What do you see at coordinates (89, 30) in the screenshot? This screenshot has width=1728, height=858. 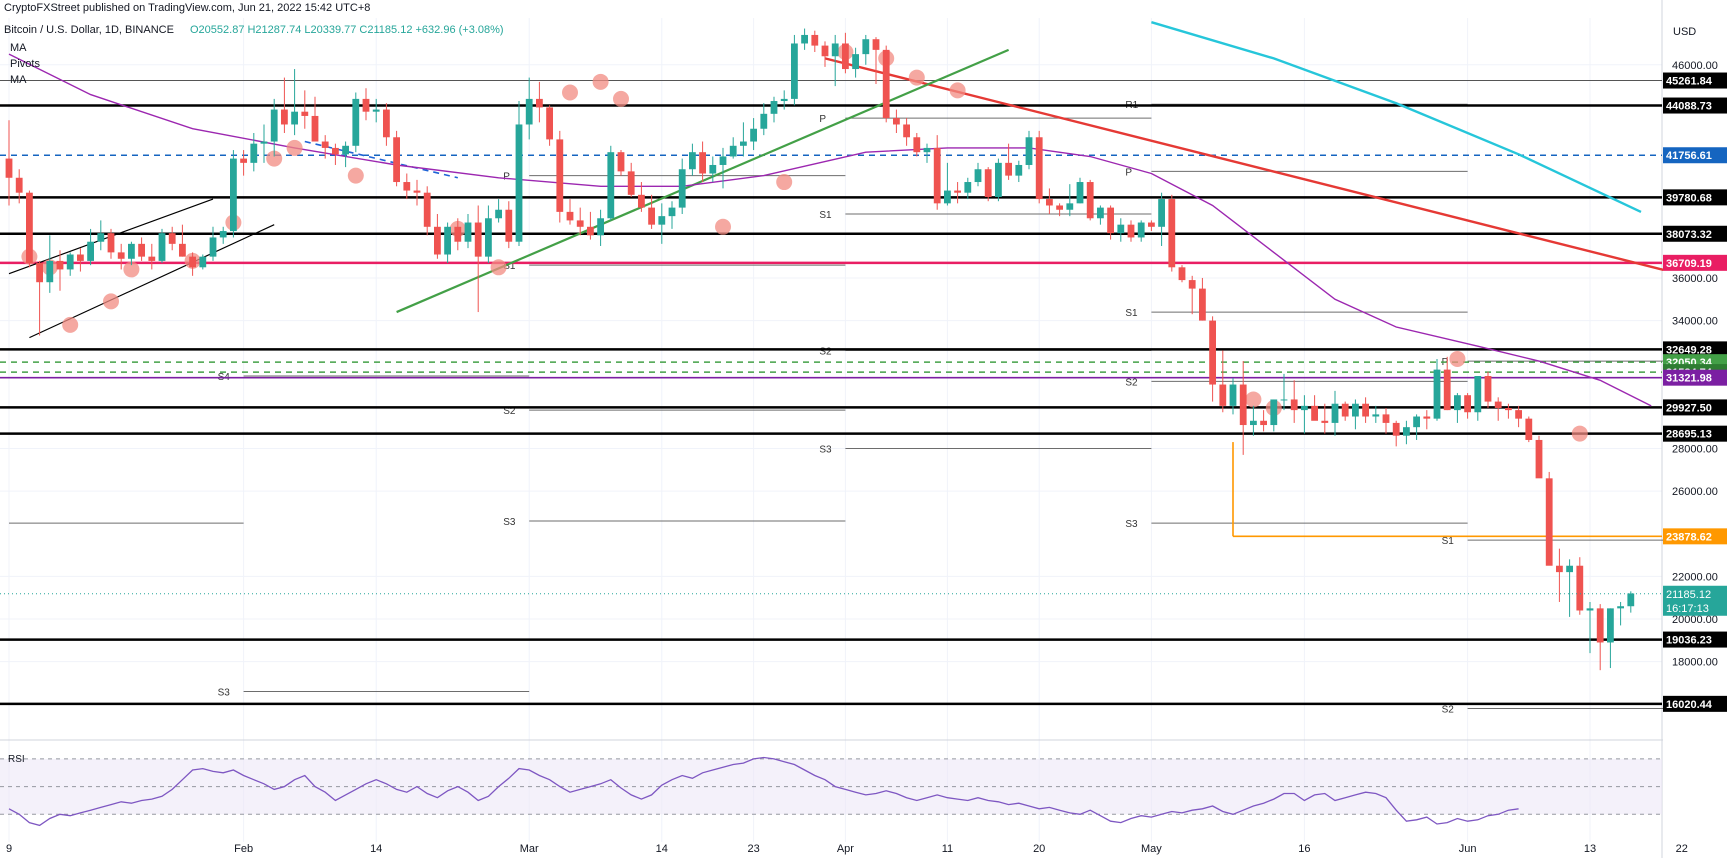 I see `symbol-title: Bitcoin / U.S. Dollar, 1D, BINANCE` at bounding box center [89, 30].